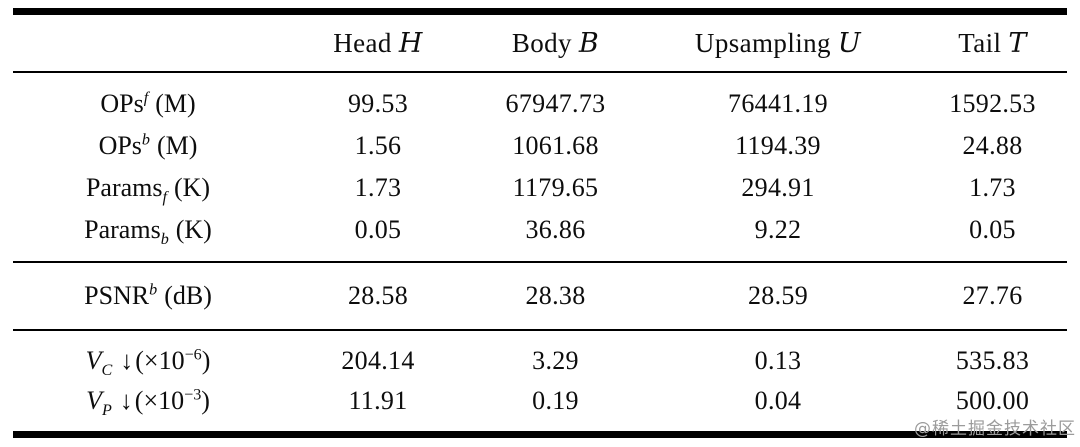 This screenshot has height=447, width=1080. What do you see at coordinates (540, 11) in the screenshot?
I see `top-rule` at bounding box center [540, 11].